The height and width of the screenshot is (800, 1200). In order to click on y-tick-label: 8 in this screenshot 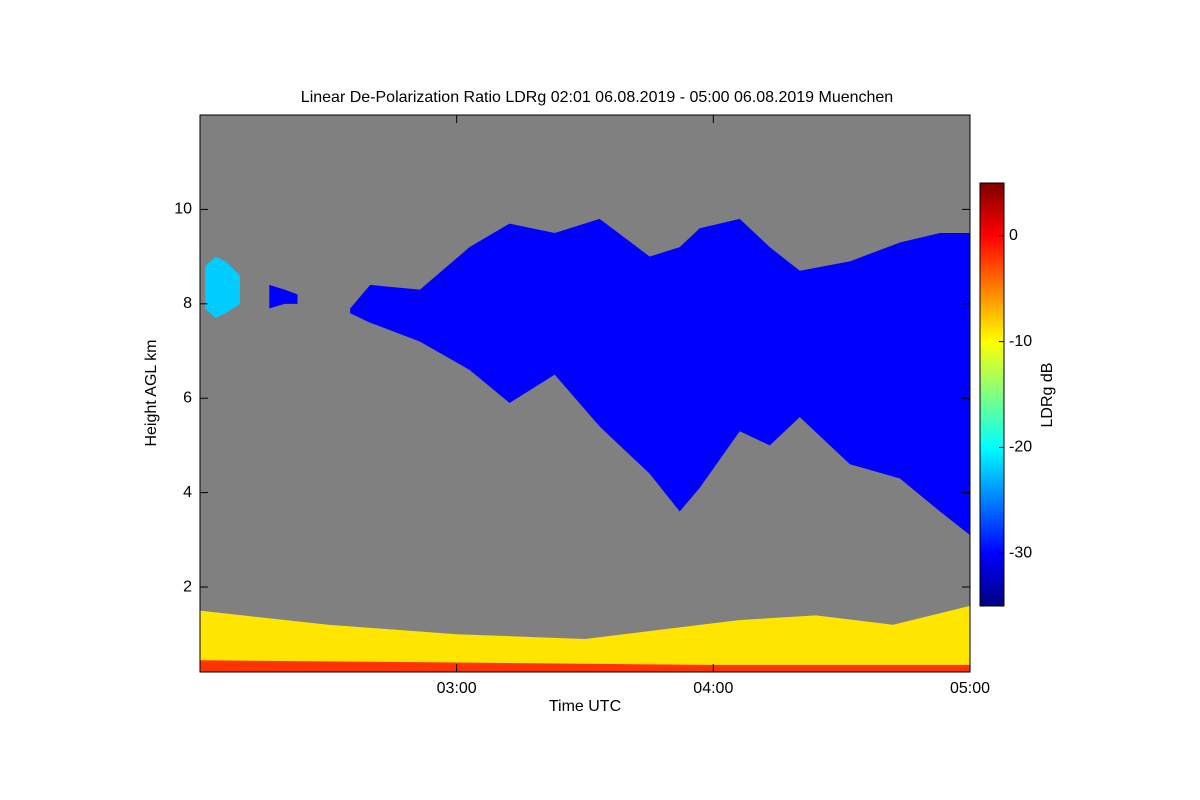, I will do `click(187, 303)`.